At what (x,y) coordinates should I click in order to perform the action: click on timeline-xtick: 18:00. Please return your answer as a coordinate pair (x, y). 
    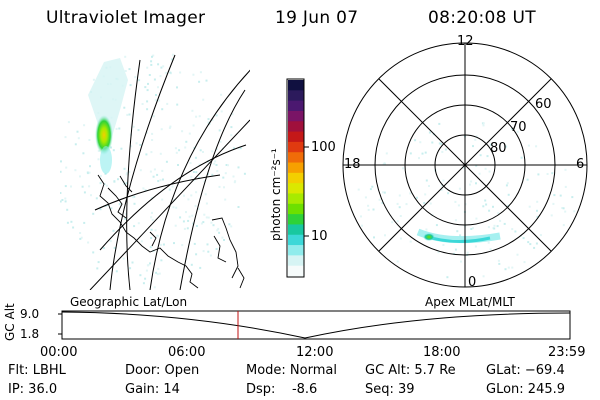
    Looking at the image, I should click on (442, 352).